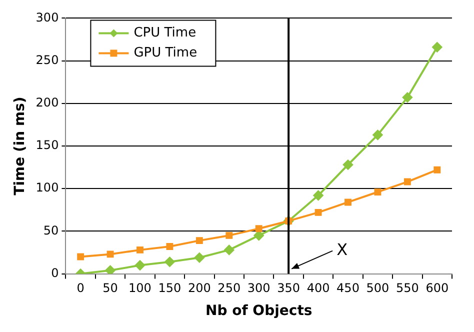  What do you see at coordinates (407, 288) in the screenshot?
I see `x-tick-label: 550` at bounding box center [407, 288].